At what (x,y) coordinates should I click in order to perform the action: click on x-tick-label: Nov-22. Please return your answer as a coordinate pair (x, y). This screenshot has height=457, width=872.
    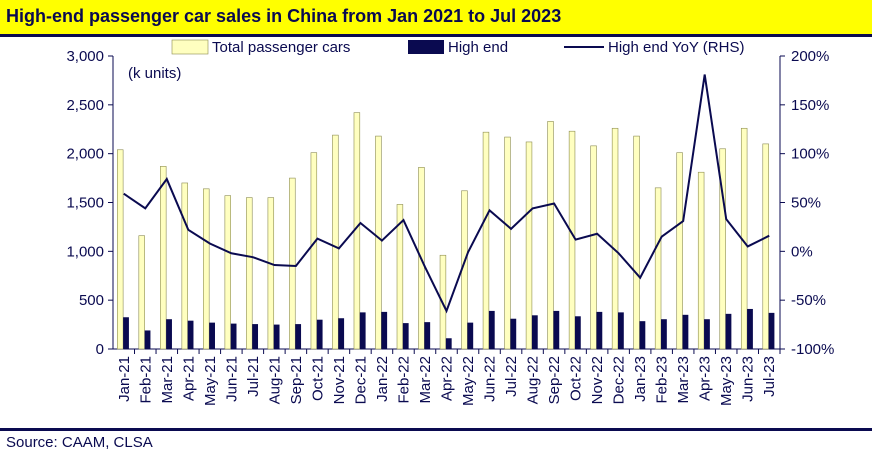
    Looking at the image, I should click on (597, 380).